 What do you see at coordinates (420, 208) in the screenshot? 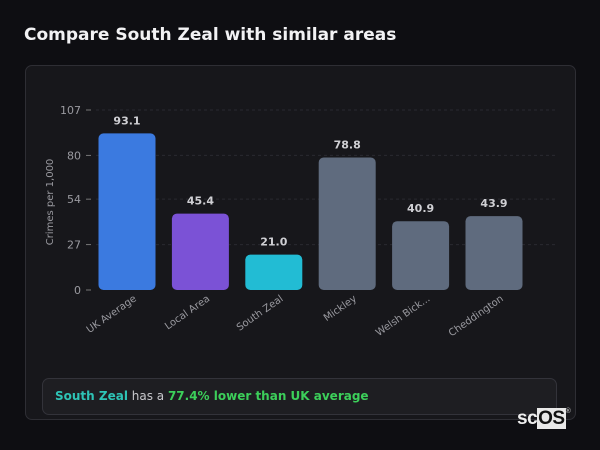
I see `data-label: 40.9` at bounding box center [420, 208].